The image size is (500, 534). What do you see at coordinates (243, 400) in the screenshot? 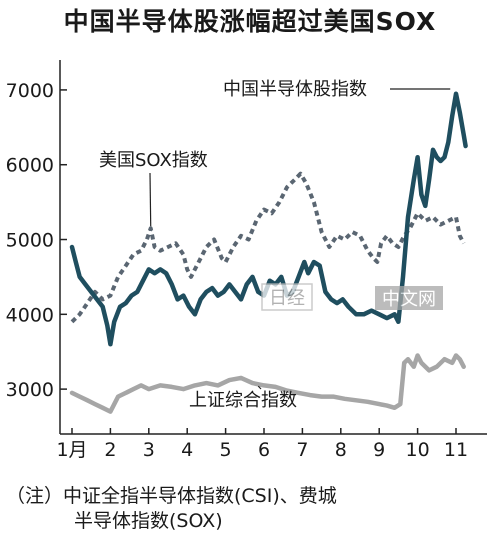
I see `label-shanghai-composite: 上证综合指数` at bounding box center [243, 400].